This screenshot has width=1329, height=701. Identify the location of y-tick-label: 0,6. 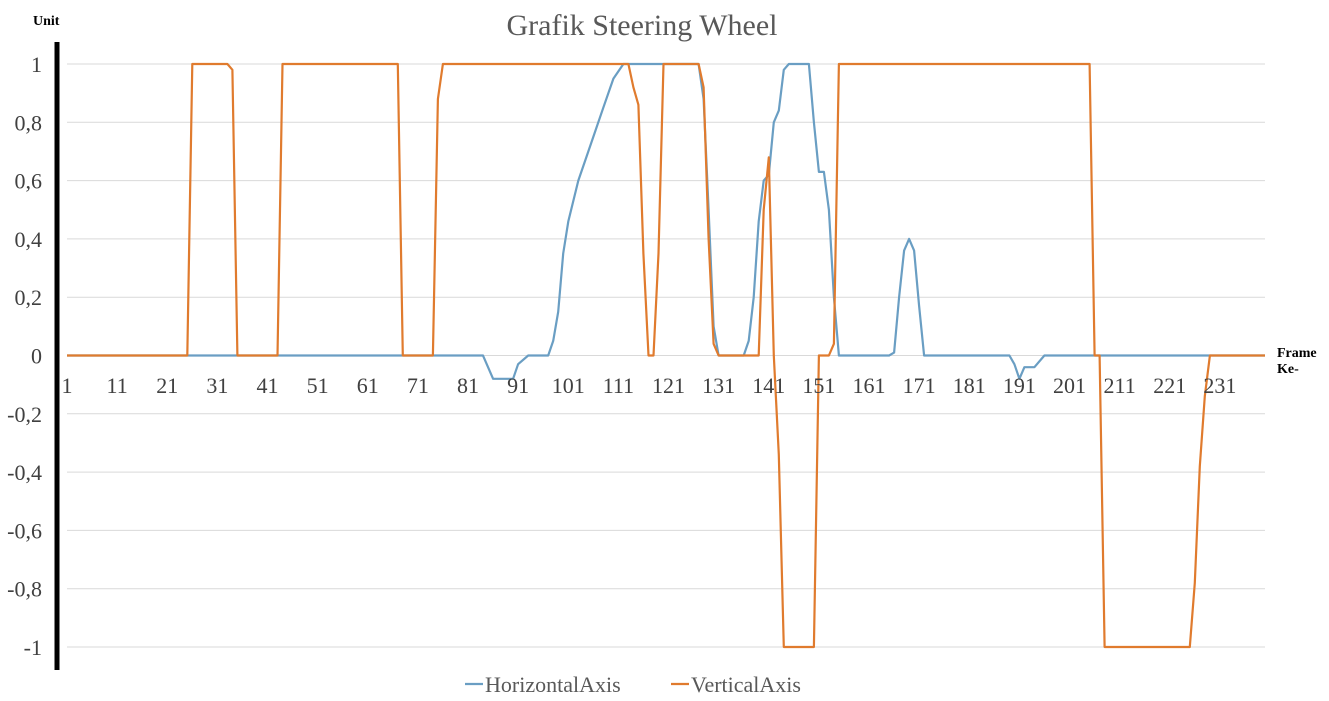
(29, 181).